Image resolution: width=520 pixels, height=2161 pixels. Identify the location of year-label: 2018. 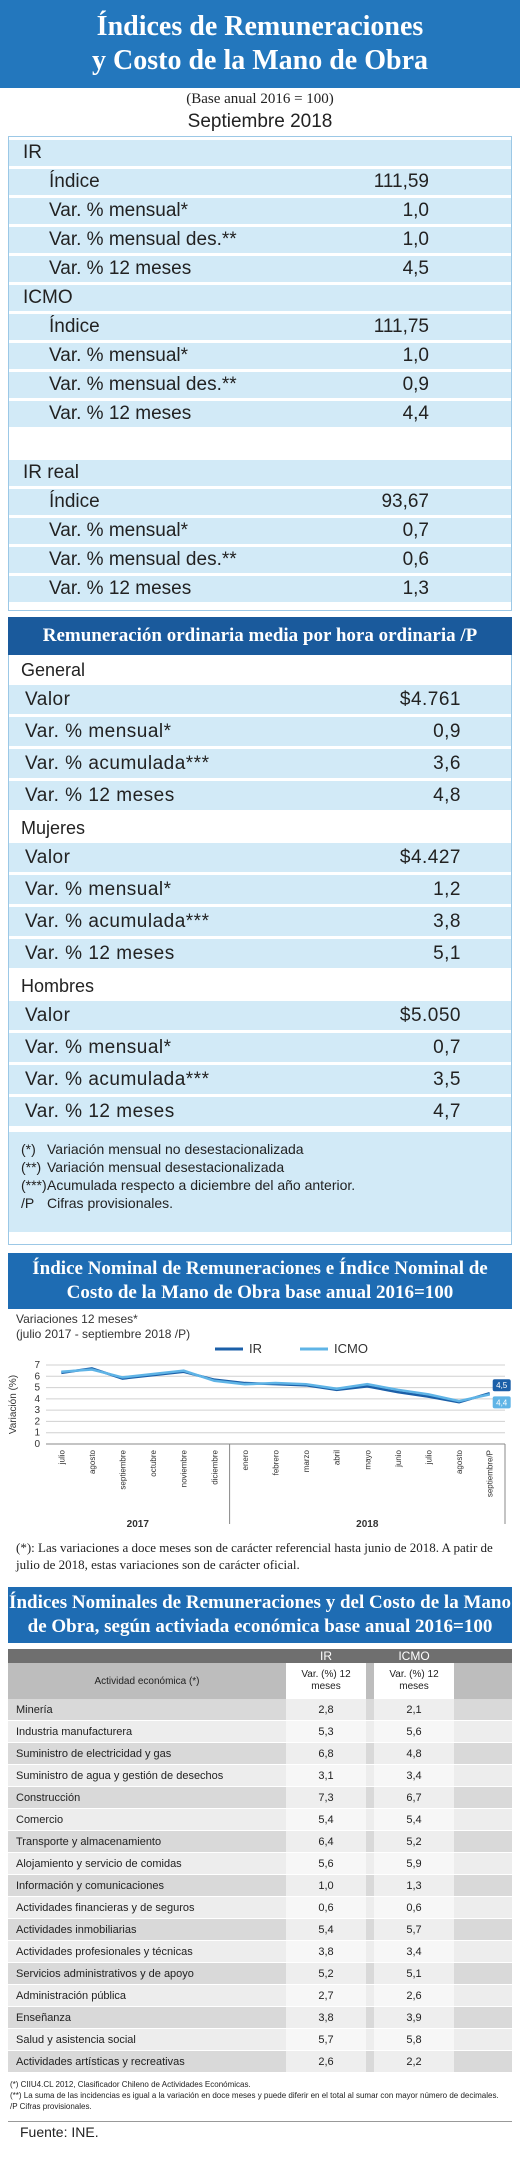
(367, 1524).